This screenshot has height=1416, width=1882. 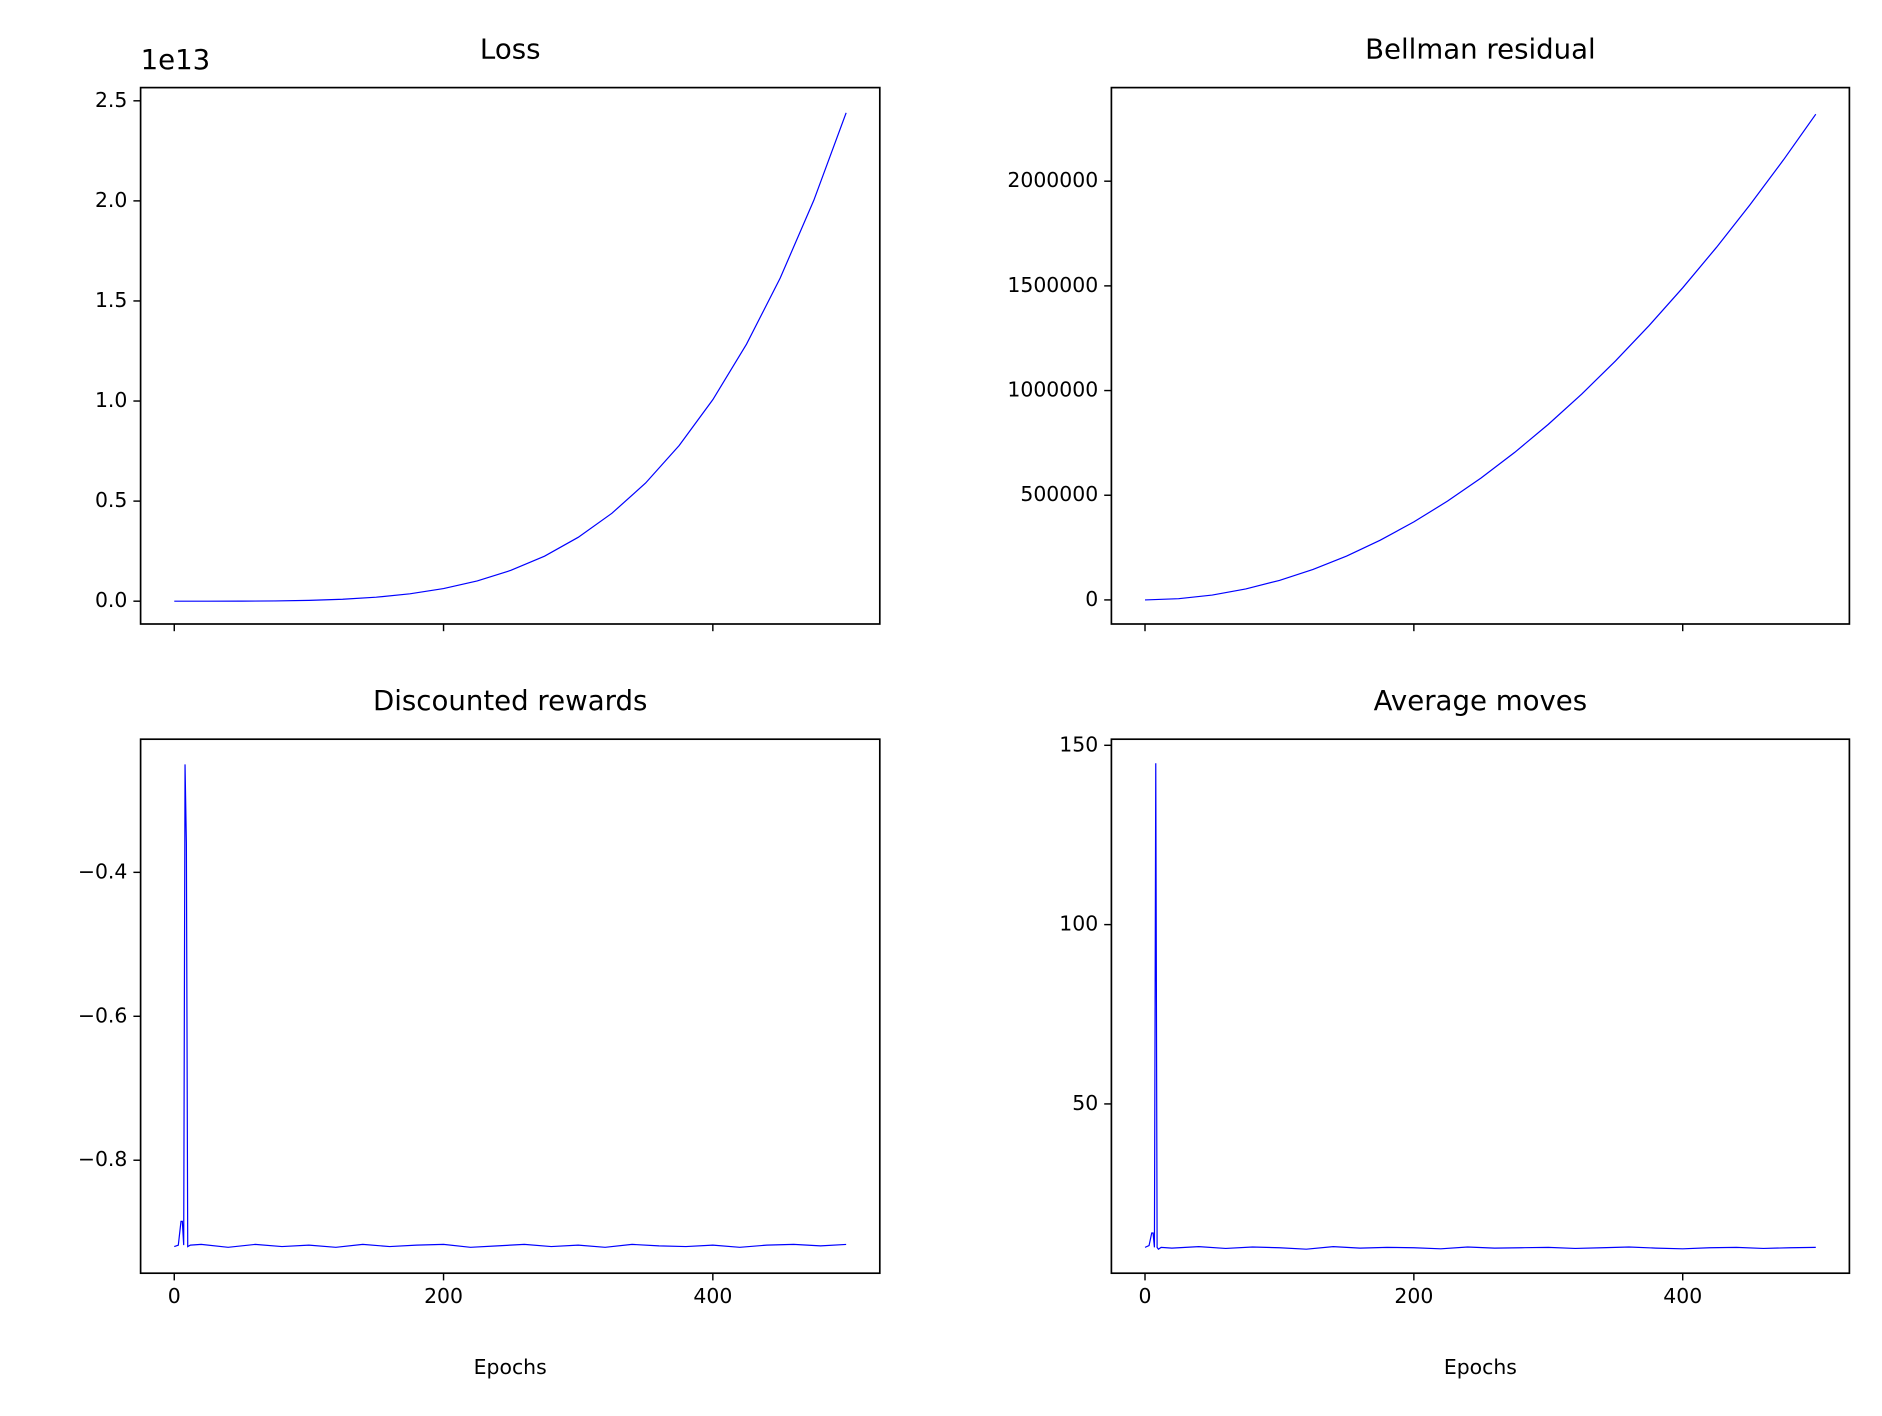 I want to click on y-tick-label: 1.5, so click(x=111, y=300).